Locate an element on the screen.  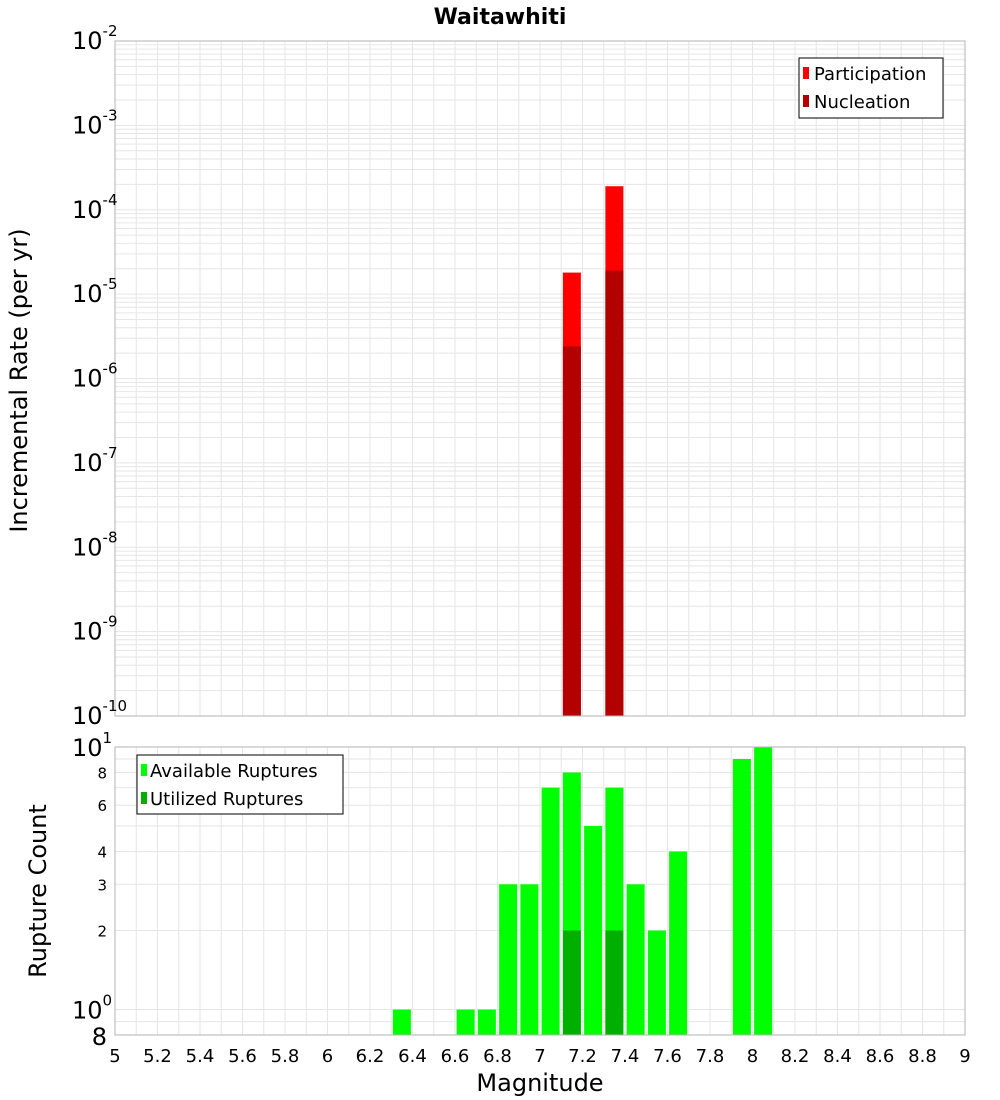
x-tick-label: 6.2 is located at coordinates (370, 1056).